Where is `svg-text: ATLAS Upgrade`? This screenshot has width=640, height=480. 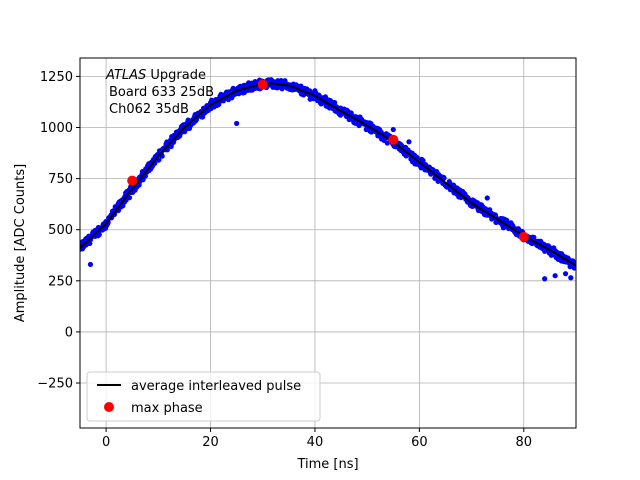
svg-text: ATLAS Upgrade is located at coordinates (155, 75).